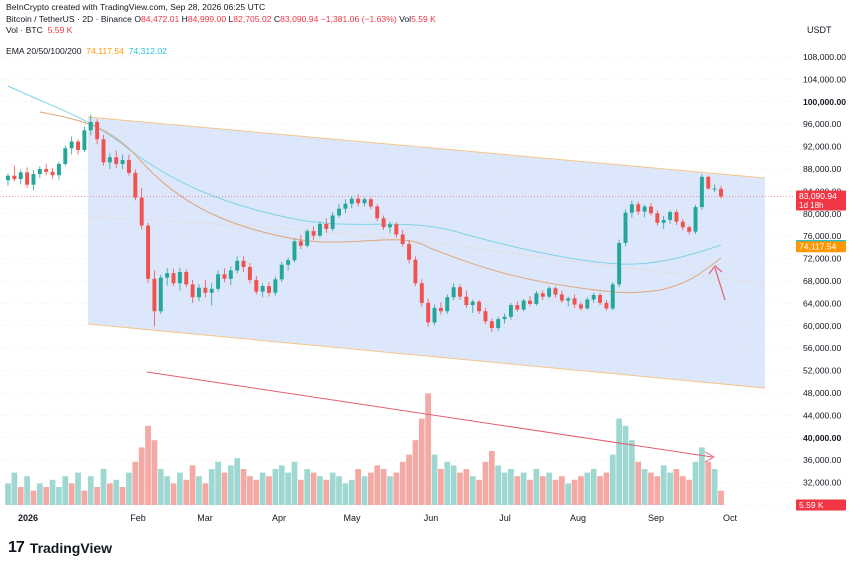 The width and height of the screenshot is (860, 566). Describe the element at coordinates (818, 196) in the screenshot. I see `price-tag-value: 83,090.94` at that location.